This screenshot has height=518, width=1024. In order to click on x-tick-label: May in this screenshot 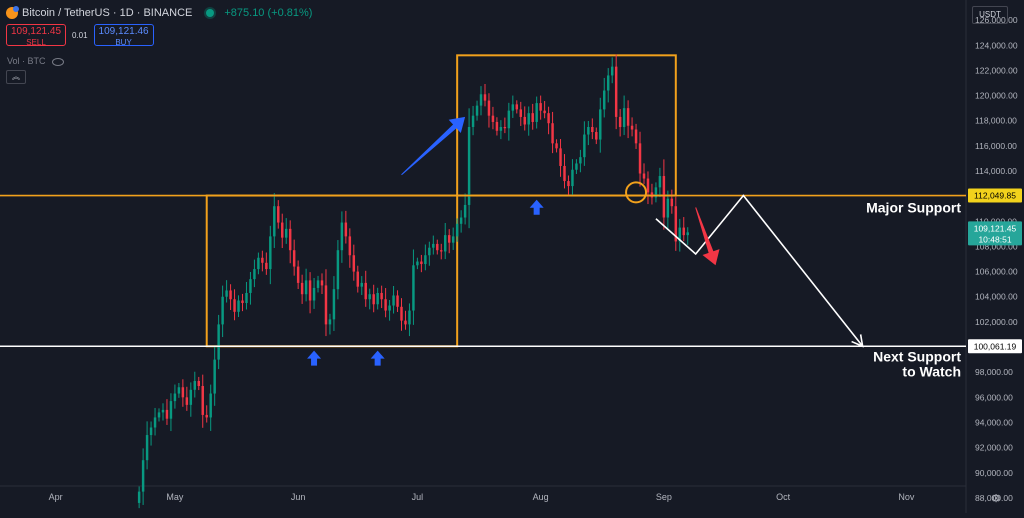, I will do `click(175, 497)`.